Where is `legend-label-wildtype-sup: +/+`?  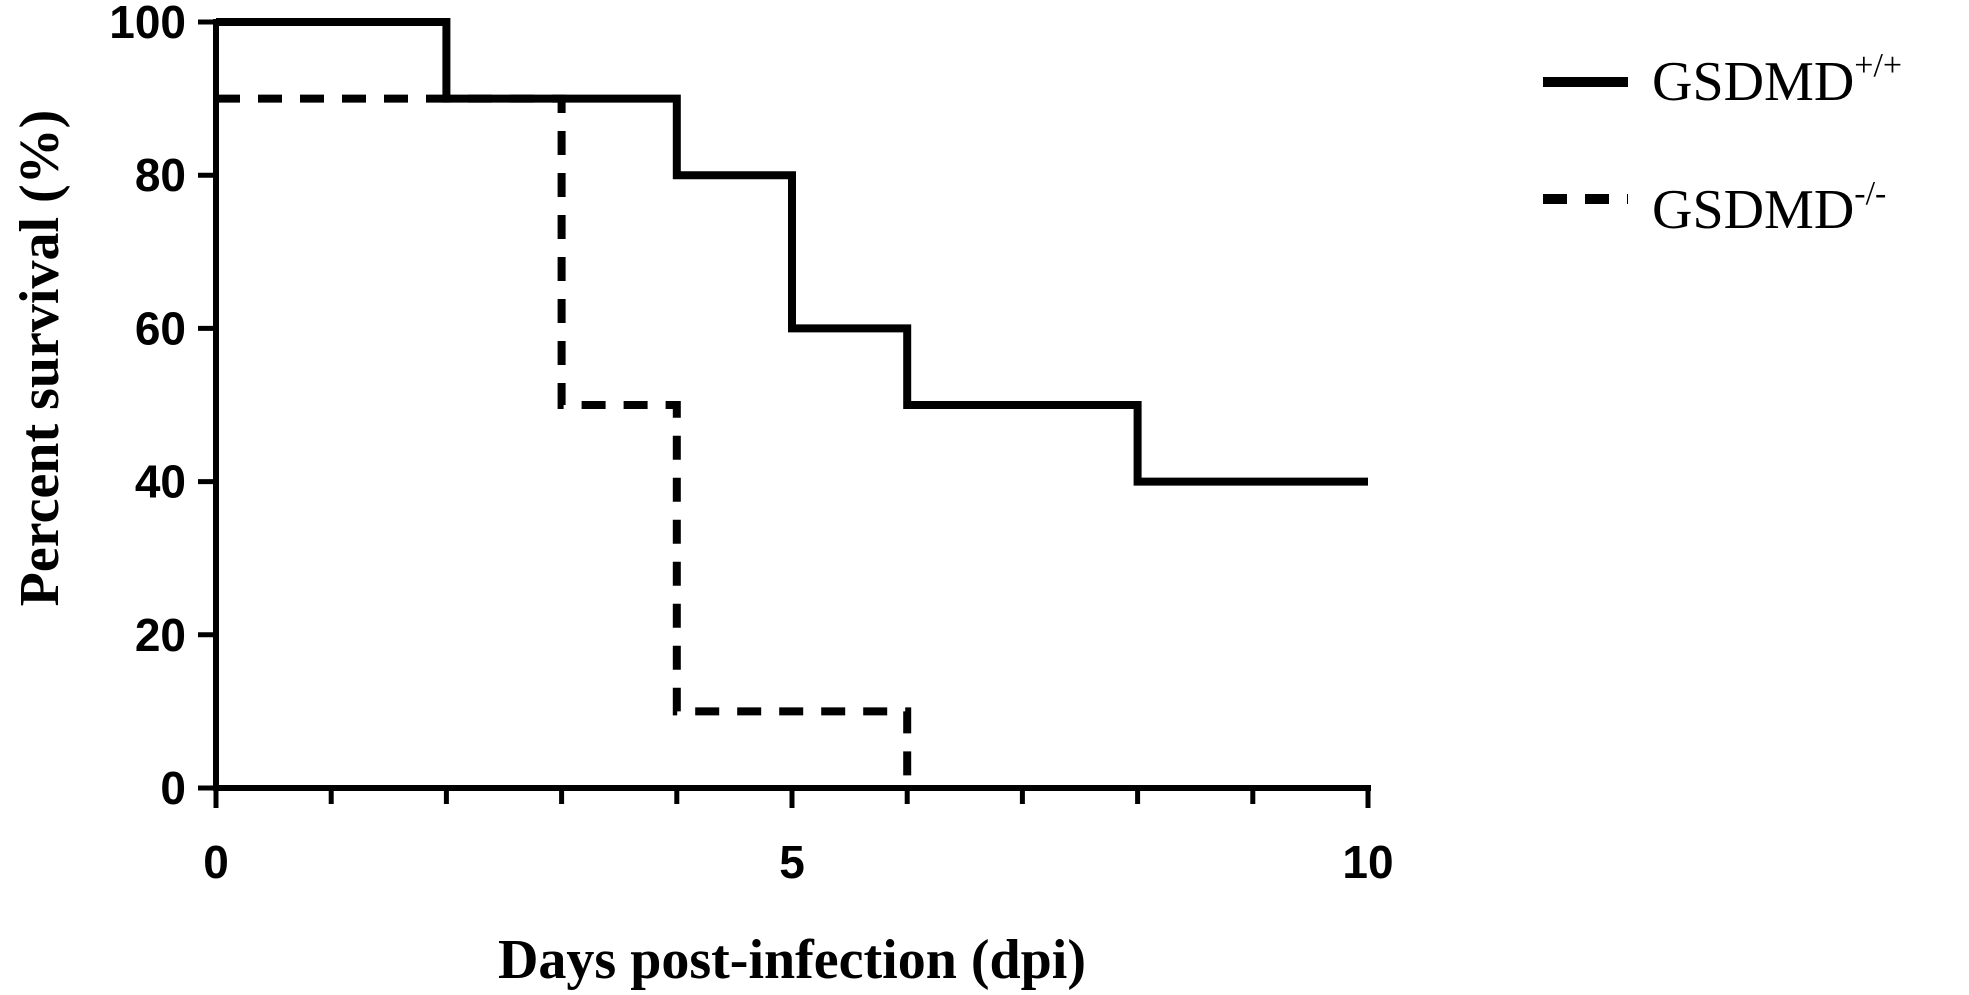
legend-label-wildtype-sup: +/+ is located at coordinates (1878, 65).